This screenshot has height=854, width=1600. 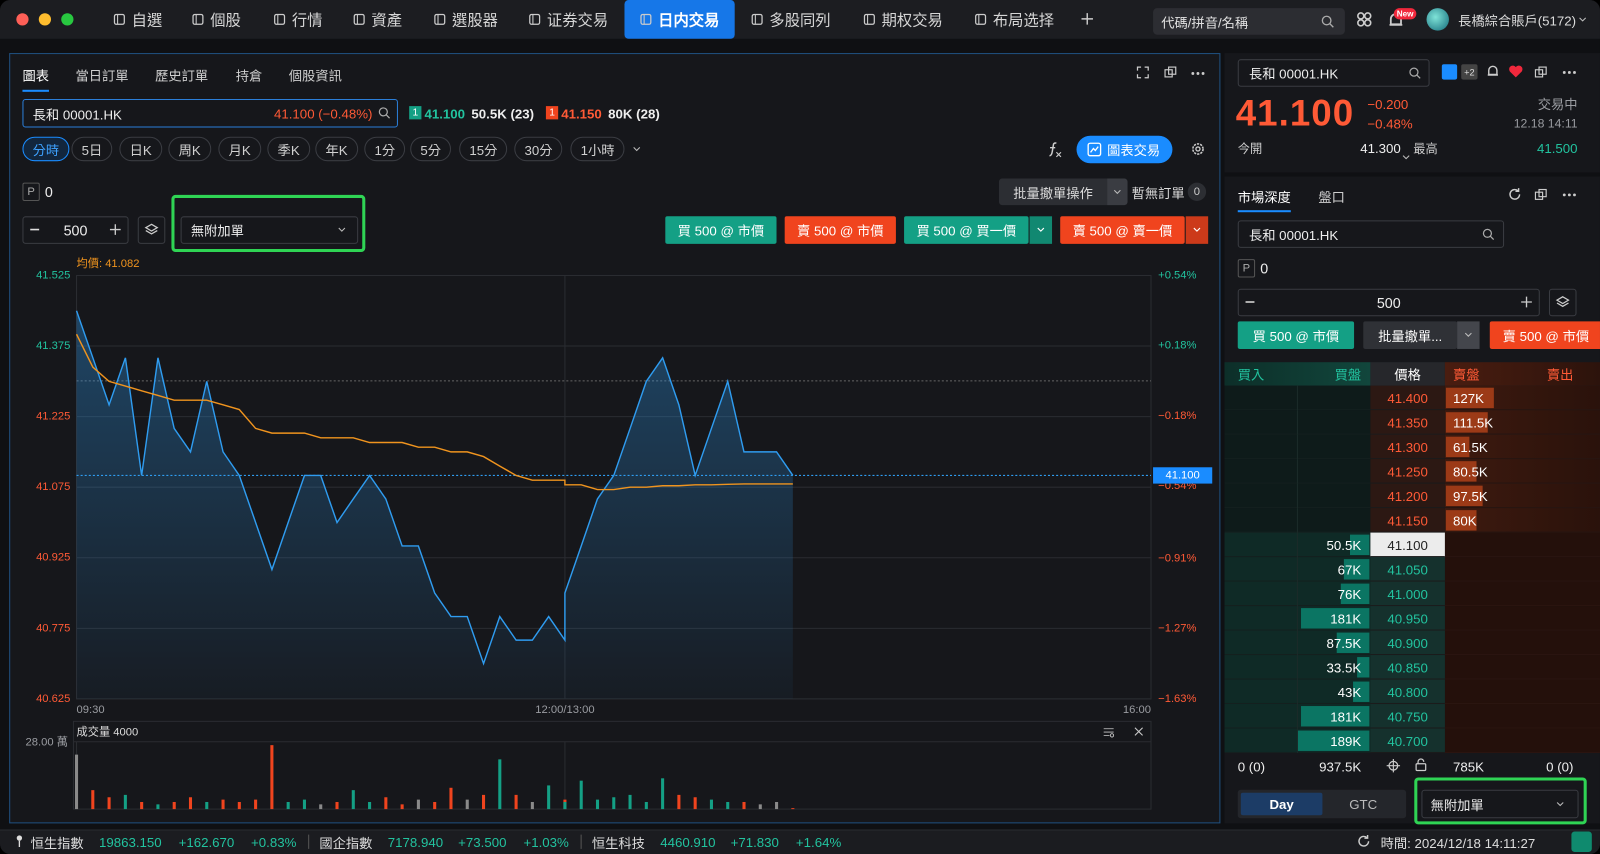 What do you see at coordinates (1407, 594) in the screenshot?
I see `depth-price: 41.000` at bounding box center [1407, 594].